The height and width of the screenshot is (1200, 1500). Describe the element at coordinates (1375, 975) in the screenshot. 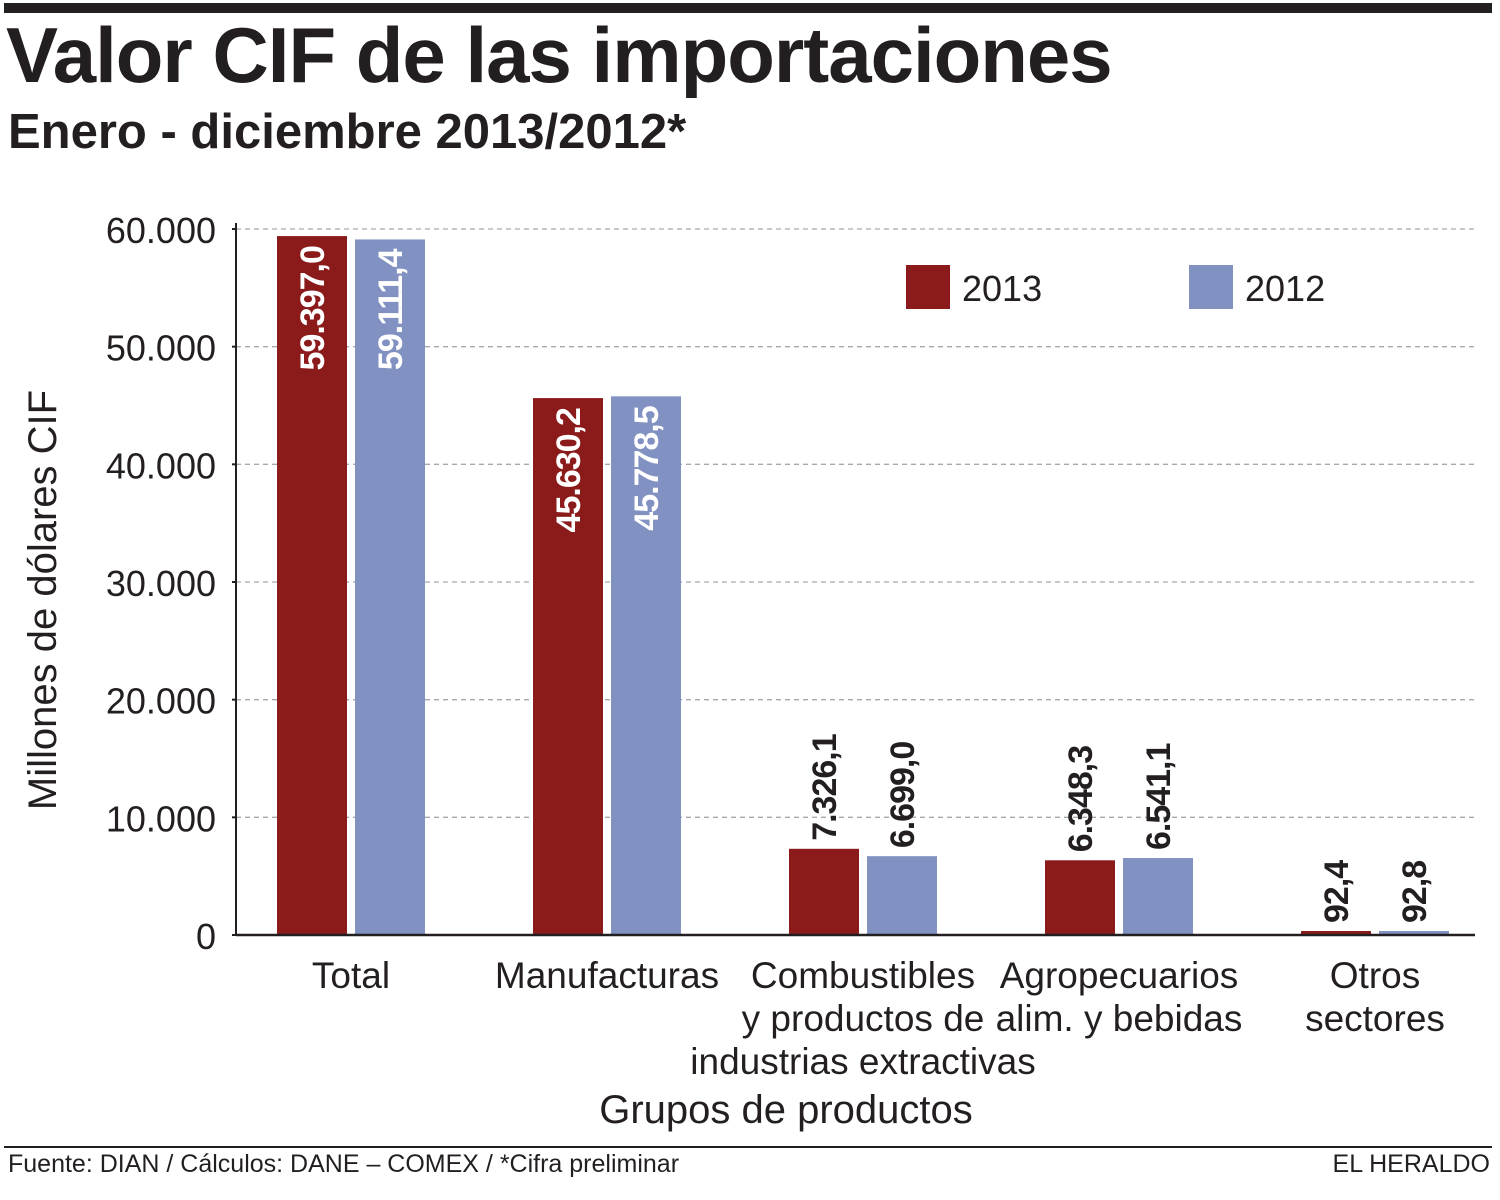

I see `x-tick-label: Otros` at that location.